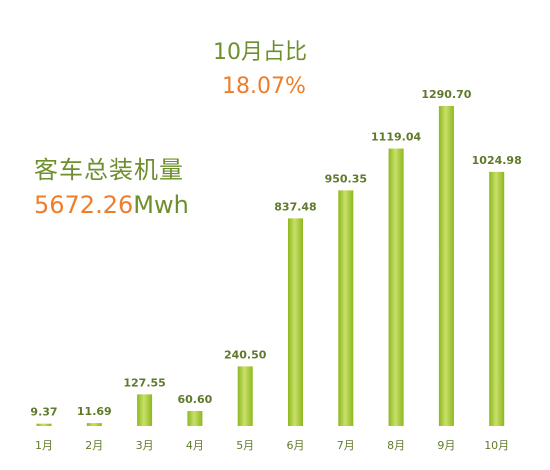  What do you see at coordinates (94, 445) in the screenshot?
I see `category-label-2: 2月` at bounding box center [94, 445].